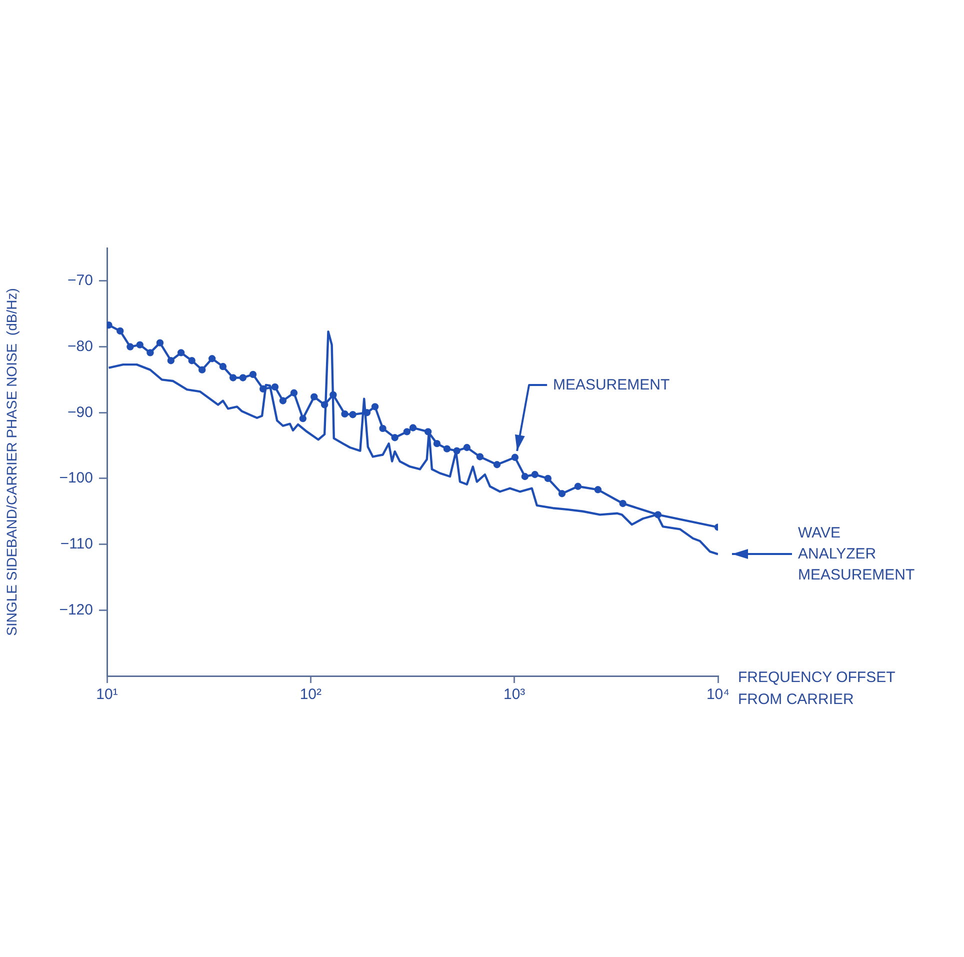 This screenshot has height=957, width=964. What do you see at coordinates (76, 609) in the screenshot?
I see `y-tick-label: −120` at bounding box center [76, 609].